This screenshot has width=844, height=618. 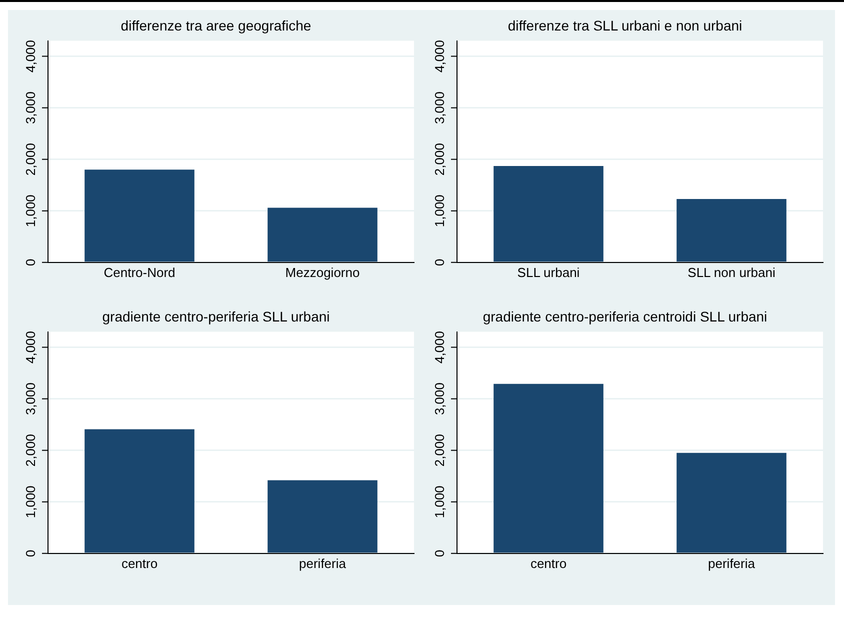 What do you see at coordinates (625, 25) in the screenshot?
I see `chart-title: differenze tra SLL urbani e non urbani` at bounding box center [625, 25].